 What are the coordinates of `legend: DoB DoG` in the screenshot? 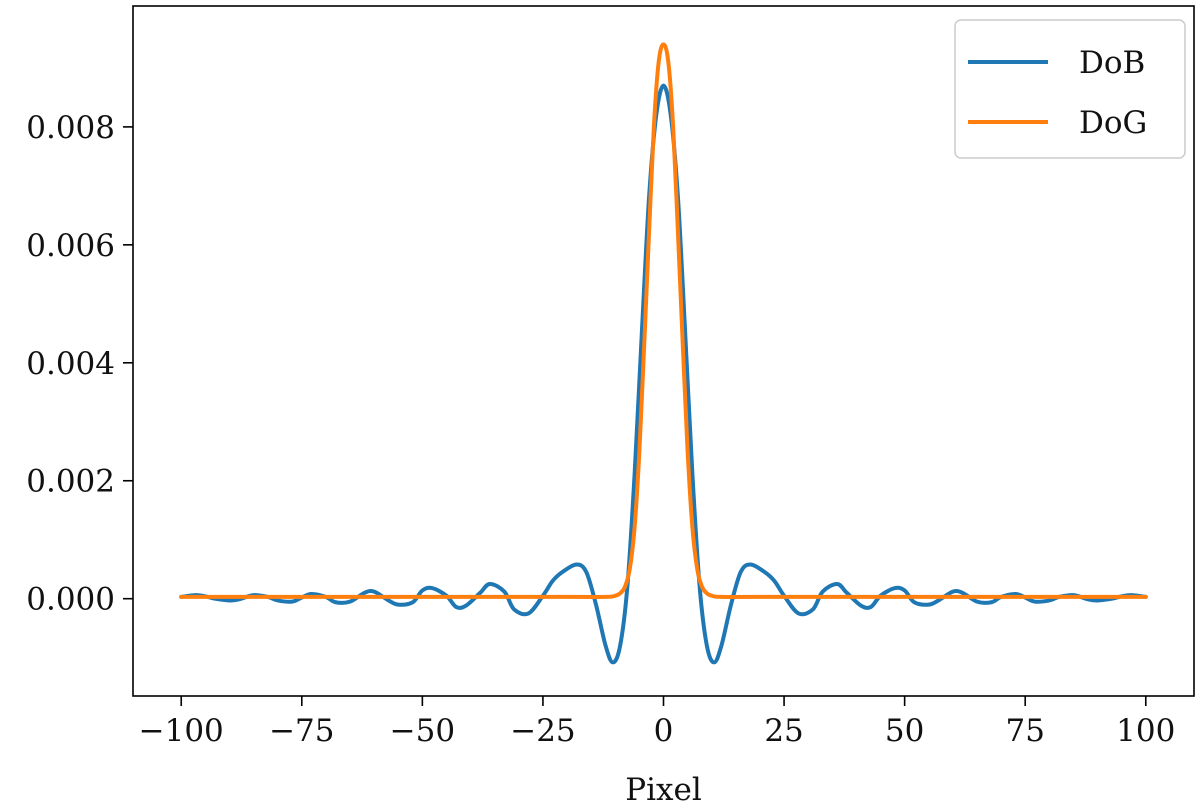 It's located at (1070, 89).